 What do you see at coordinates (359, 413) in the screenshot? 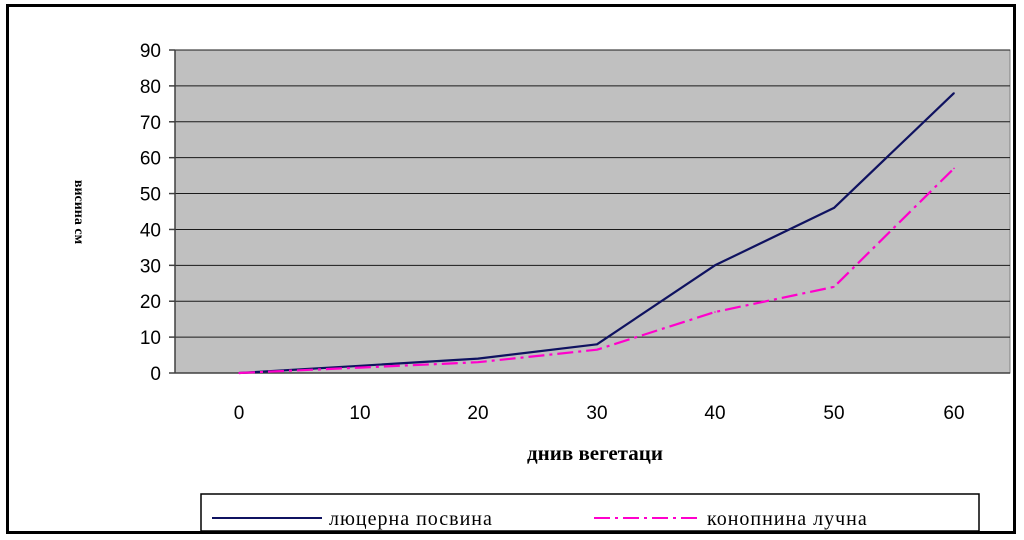
I see `x-tick-label-10: 10` at bounding box center [359, 413].